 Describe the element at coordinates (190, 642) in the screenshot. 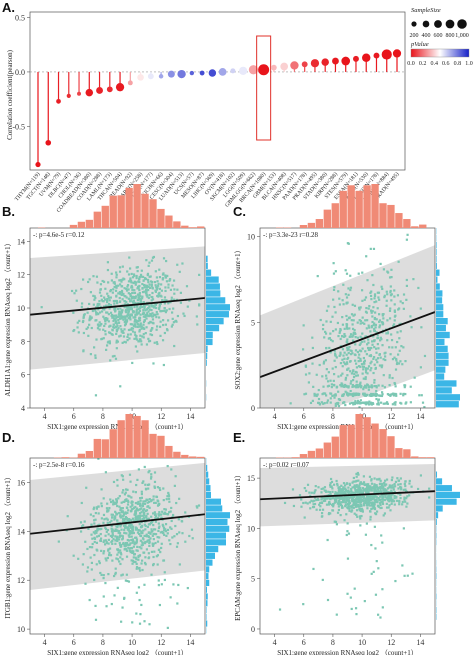

I see `xtick-label: 14` at that location.